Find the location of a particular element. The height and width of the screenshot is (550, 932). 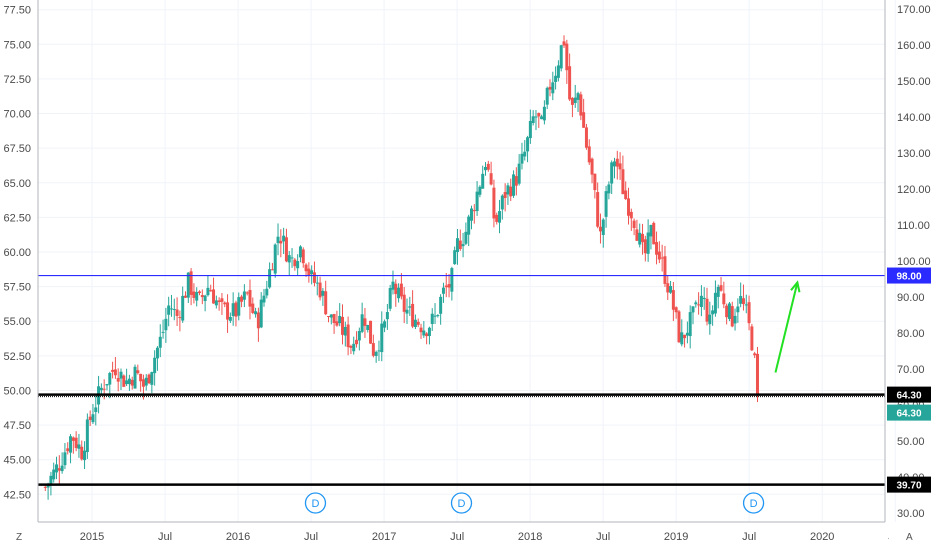

left-tick-label: 50.00 is located at coordinates (17, 391).